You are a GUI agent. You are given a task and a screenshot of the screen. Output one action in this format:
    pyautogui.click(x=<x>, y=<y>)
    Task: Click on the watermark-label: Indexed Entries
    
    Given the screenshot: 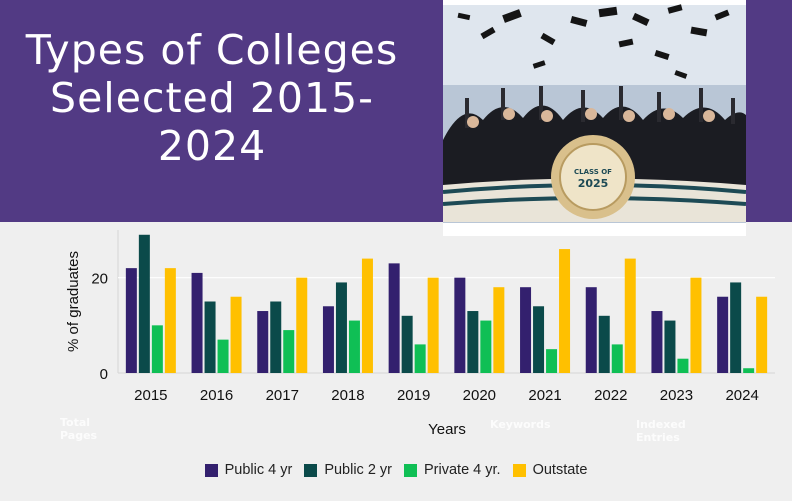 What is the action you would take?
    pyautogui.click(x=661, y=431)
    